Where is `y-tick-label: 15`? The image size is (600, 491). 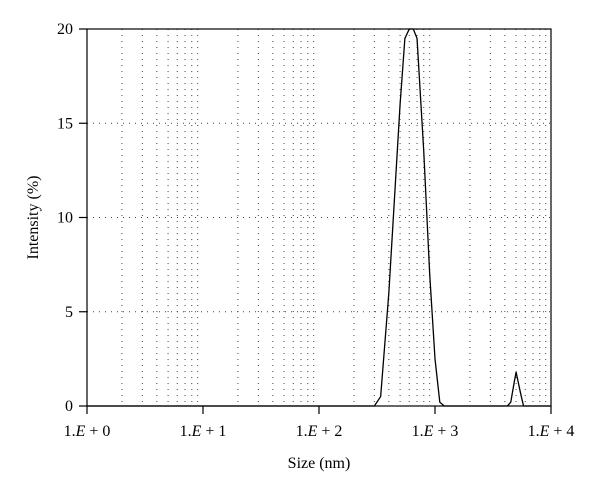
y-tick-label: 15 is located at coordinates (65, 123).